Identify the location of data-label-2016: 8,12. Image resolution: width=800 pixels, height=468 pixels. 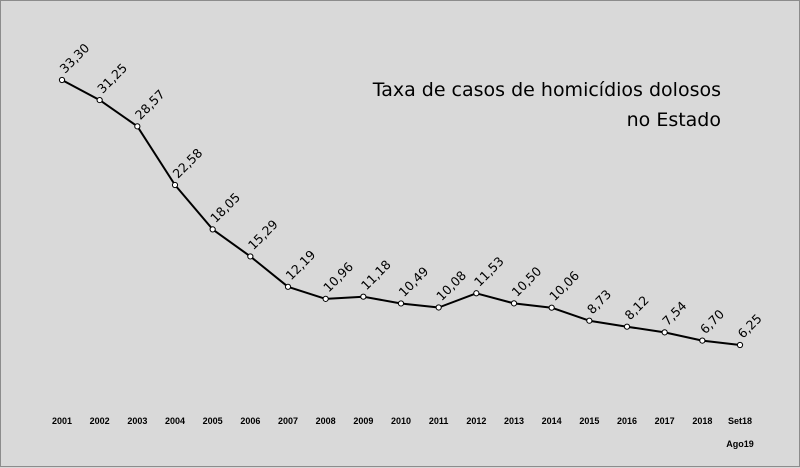
(637, 308).